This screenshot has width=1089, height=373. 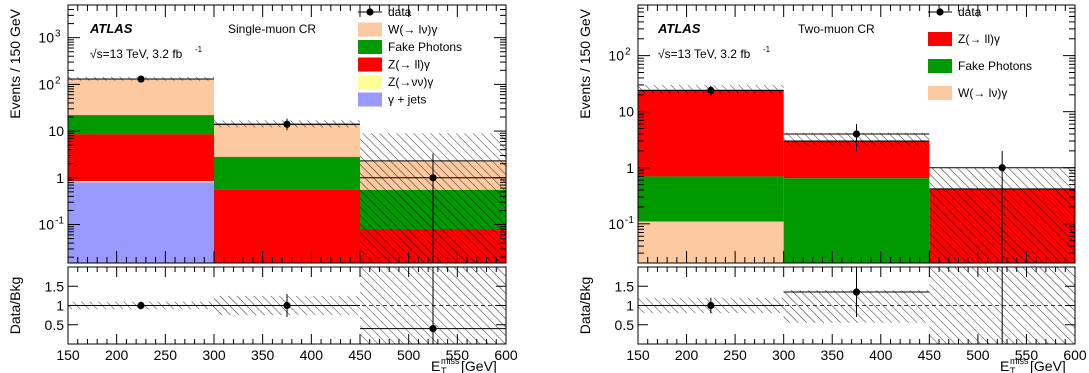 I want to click on x-tick-label: 200, so click(x=117, y=355).